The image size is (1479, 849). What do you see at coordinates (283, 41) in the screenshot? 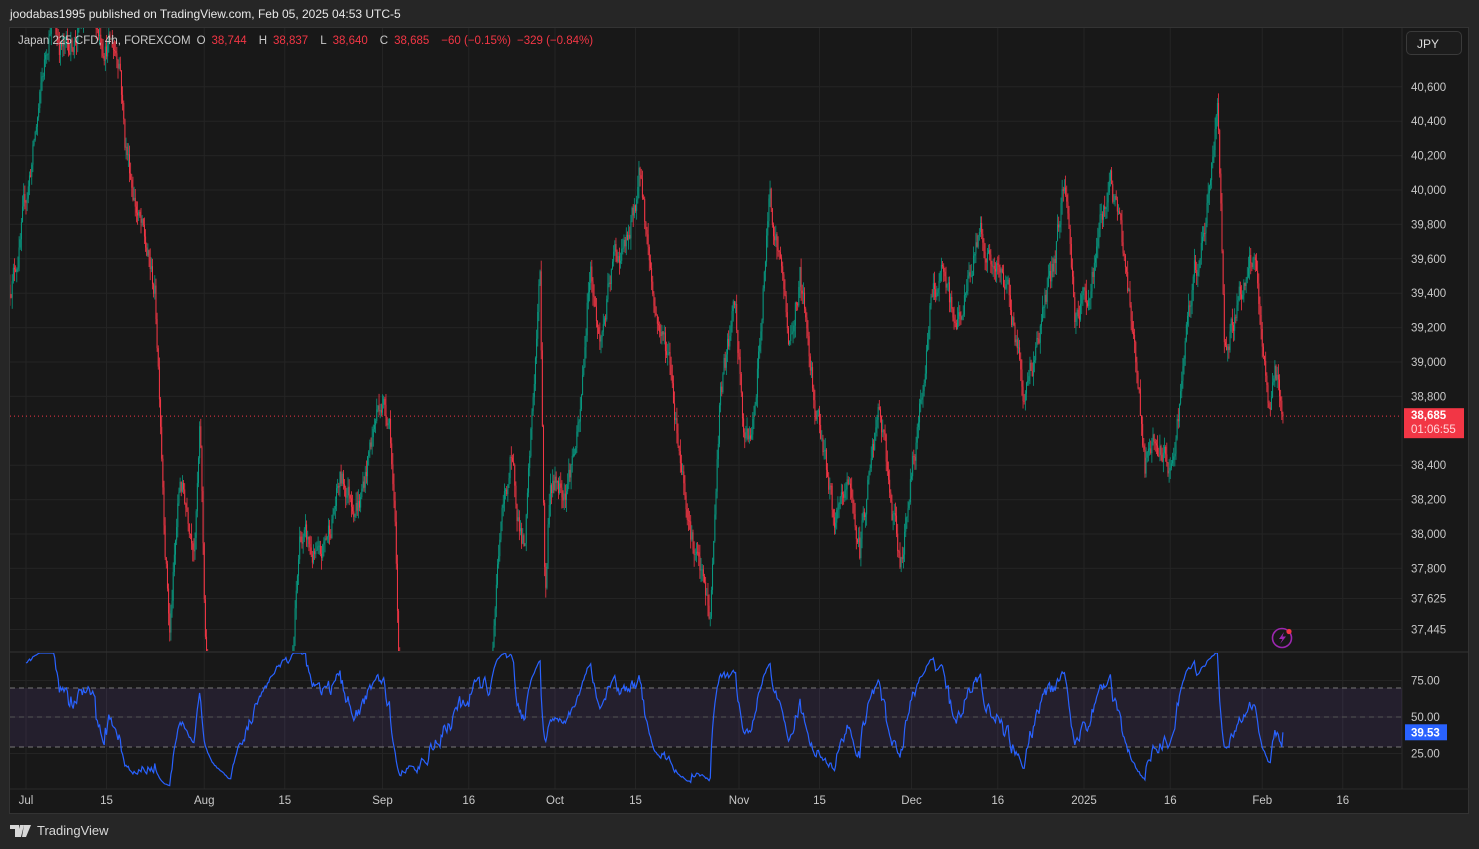
I see `ohlc-high: H 38,837` at bounding box center [283, 41].